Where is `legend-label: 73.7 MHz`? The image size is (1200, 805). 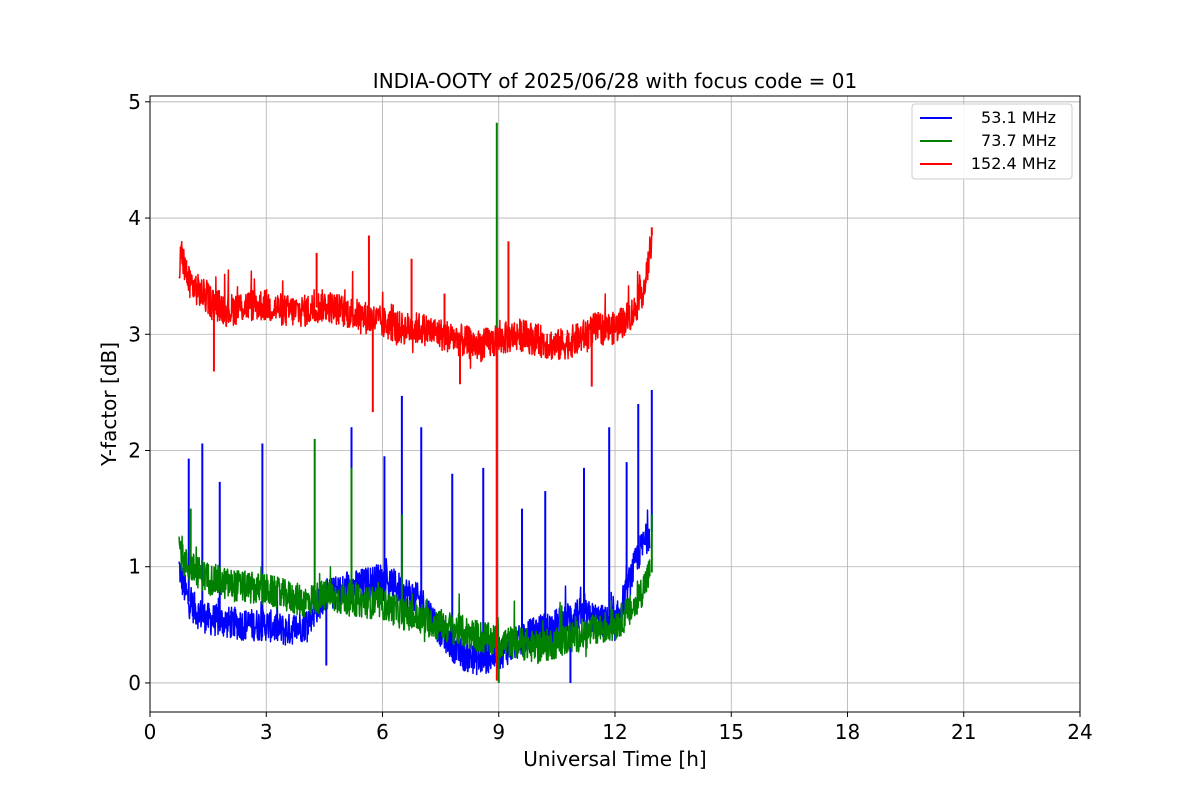
legend-label: 73.7 MHz is located at coordinates (1018, 140).